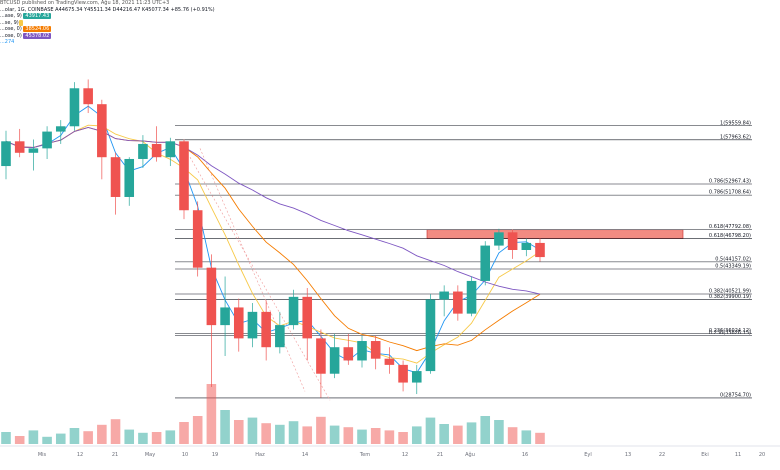 The image size is (780, 470). Describe the element at coordinates (735, 395) in the screenshot. I see `fib-level-label: 0(28754.70)` at that location.